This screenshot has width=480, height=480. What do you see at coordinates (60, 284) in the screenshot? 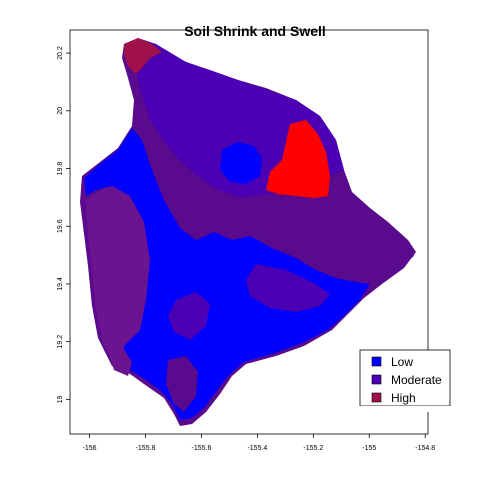
I see `y-tick-label: 19.4` at bounding box center [60, 284].